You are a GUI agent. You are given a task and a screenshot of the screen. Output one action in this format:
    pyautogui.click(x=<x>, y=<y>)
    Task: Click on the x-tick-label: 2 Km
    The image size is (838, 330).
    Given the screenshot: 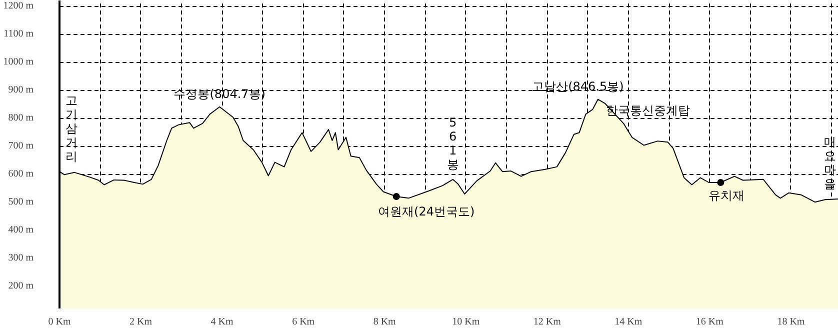 What is the action you would take?
    pyautogui.click(x=141, y=322)
    